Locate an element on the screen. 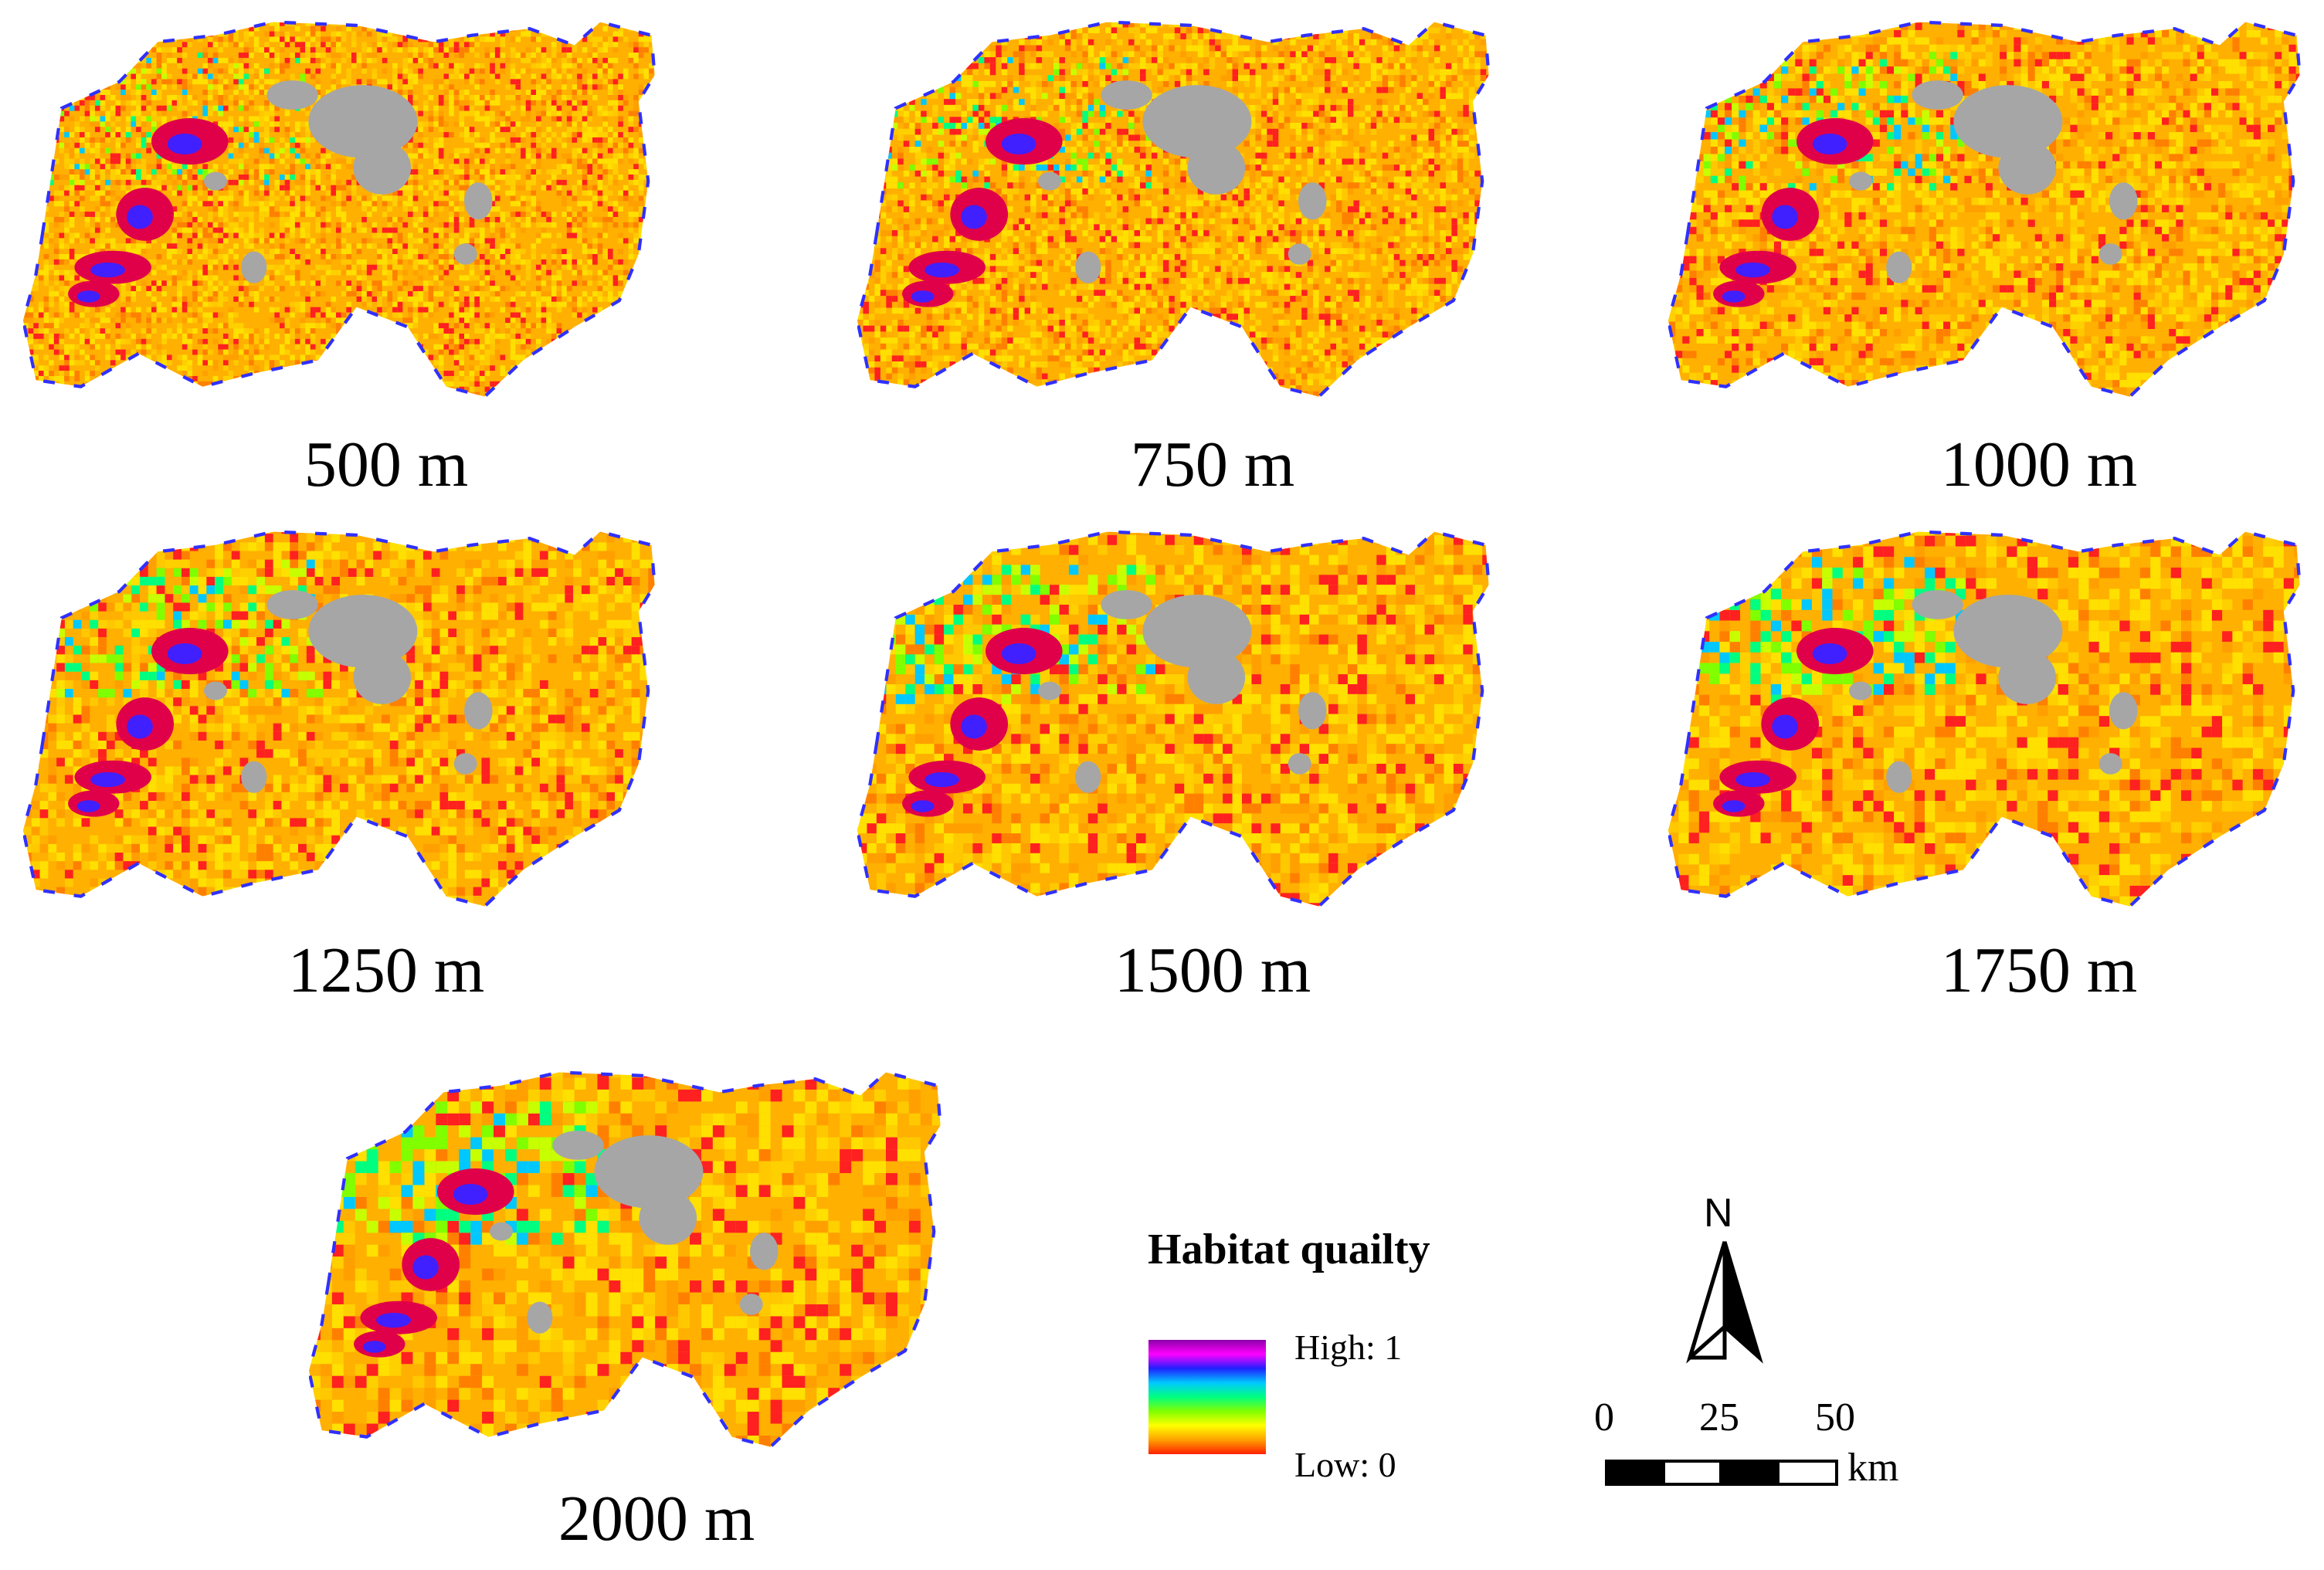 The height and width of the screenshot is (1570, 2324). scale-tick-0: 0 is located at coordinates (1604, 1417).